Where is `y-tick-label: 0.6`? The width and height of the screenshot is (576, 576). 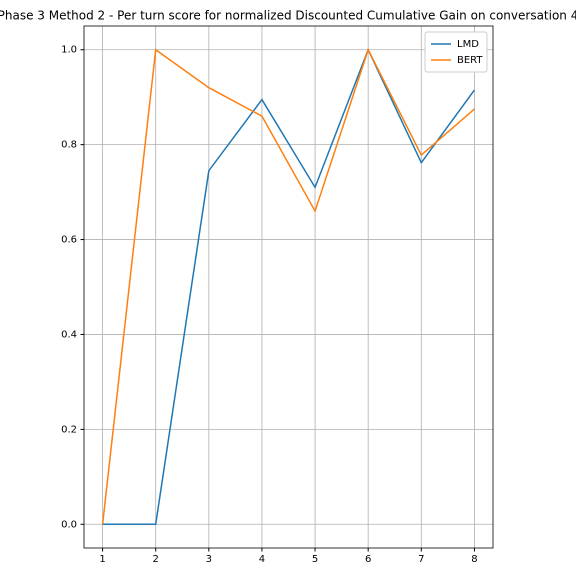 y-tick-label: 0.6 is located at coordinates (69, 240).